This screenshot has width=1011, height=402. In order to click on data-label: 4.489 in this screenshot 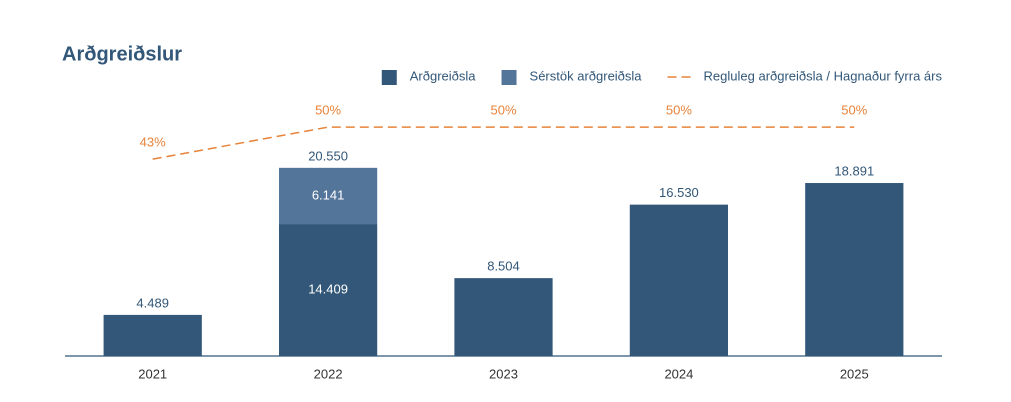, I will do `click(152, 302)`.